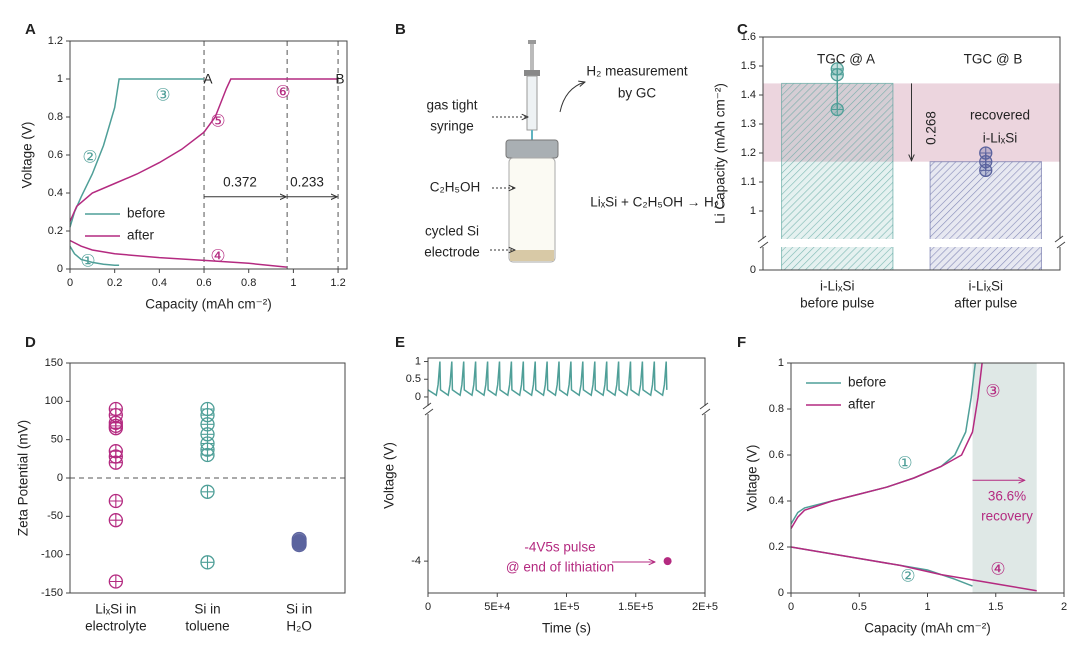 Image resolution: width=1080 pixels, height=654 pixels. I want to click on x-tick-label: 0.5, so click(859, 607).